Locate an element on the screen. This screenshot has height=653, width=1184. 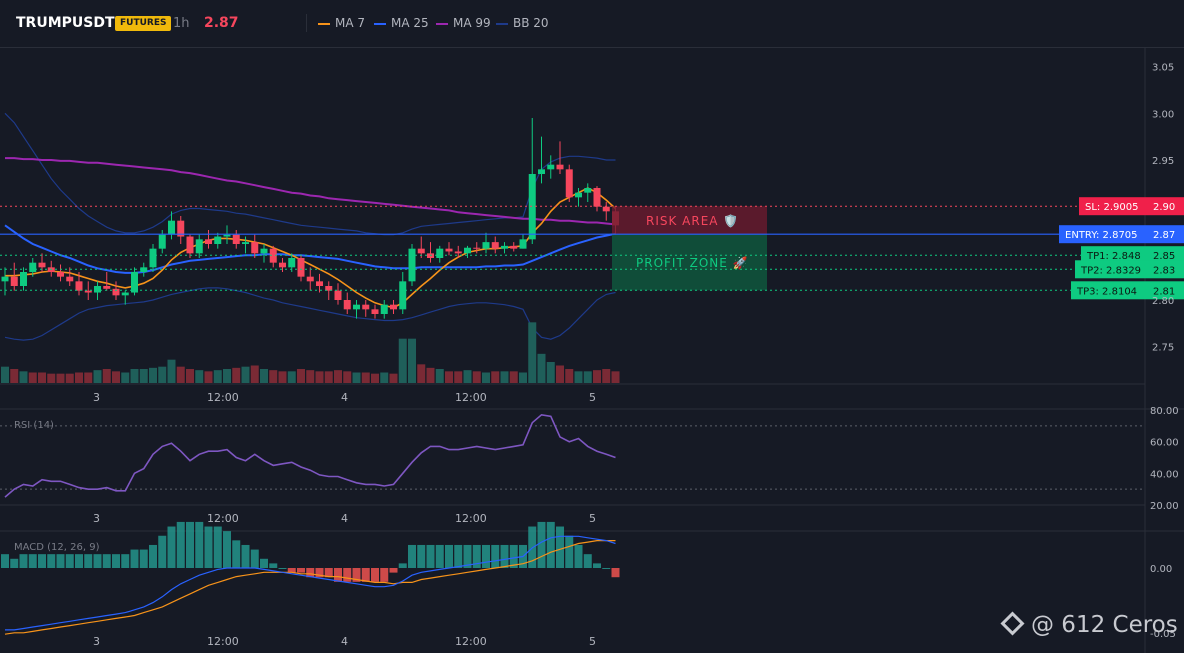
sl-tag: SL: 2.9005 2.90 is located at coordinates (1131, 206).